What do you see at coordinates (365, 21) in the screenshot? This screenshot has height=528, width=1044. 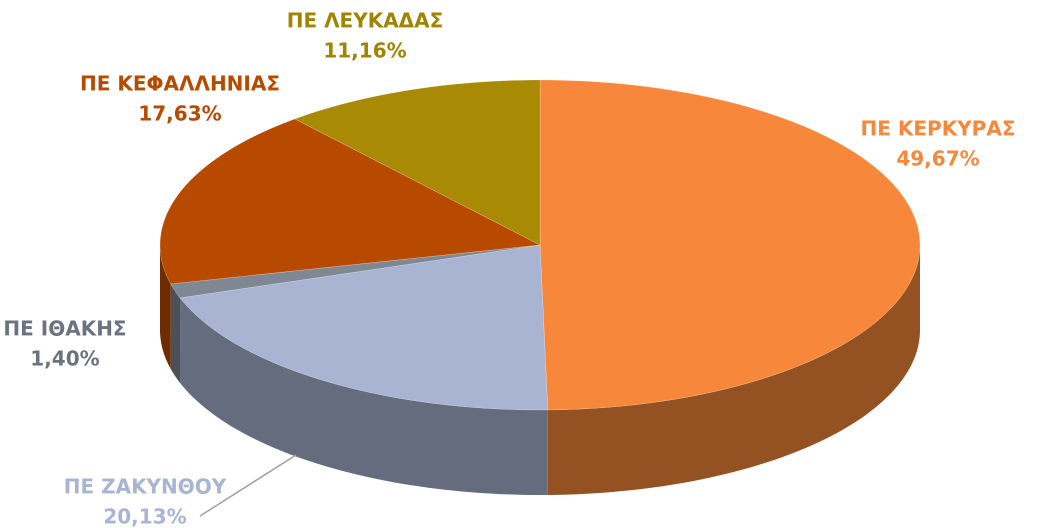 I see `slice-label: ΠΕ ΛΕΥΚΑΔΑΣ` at bounding box center [365, 21].